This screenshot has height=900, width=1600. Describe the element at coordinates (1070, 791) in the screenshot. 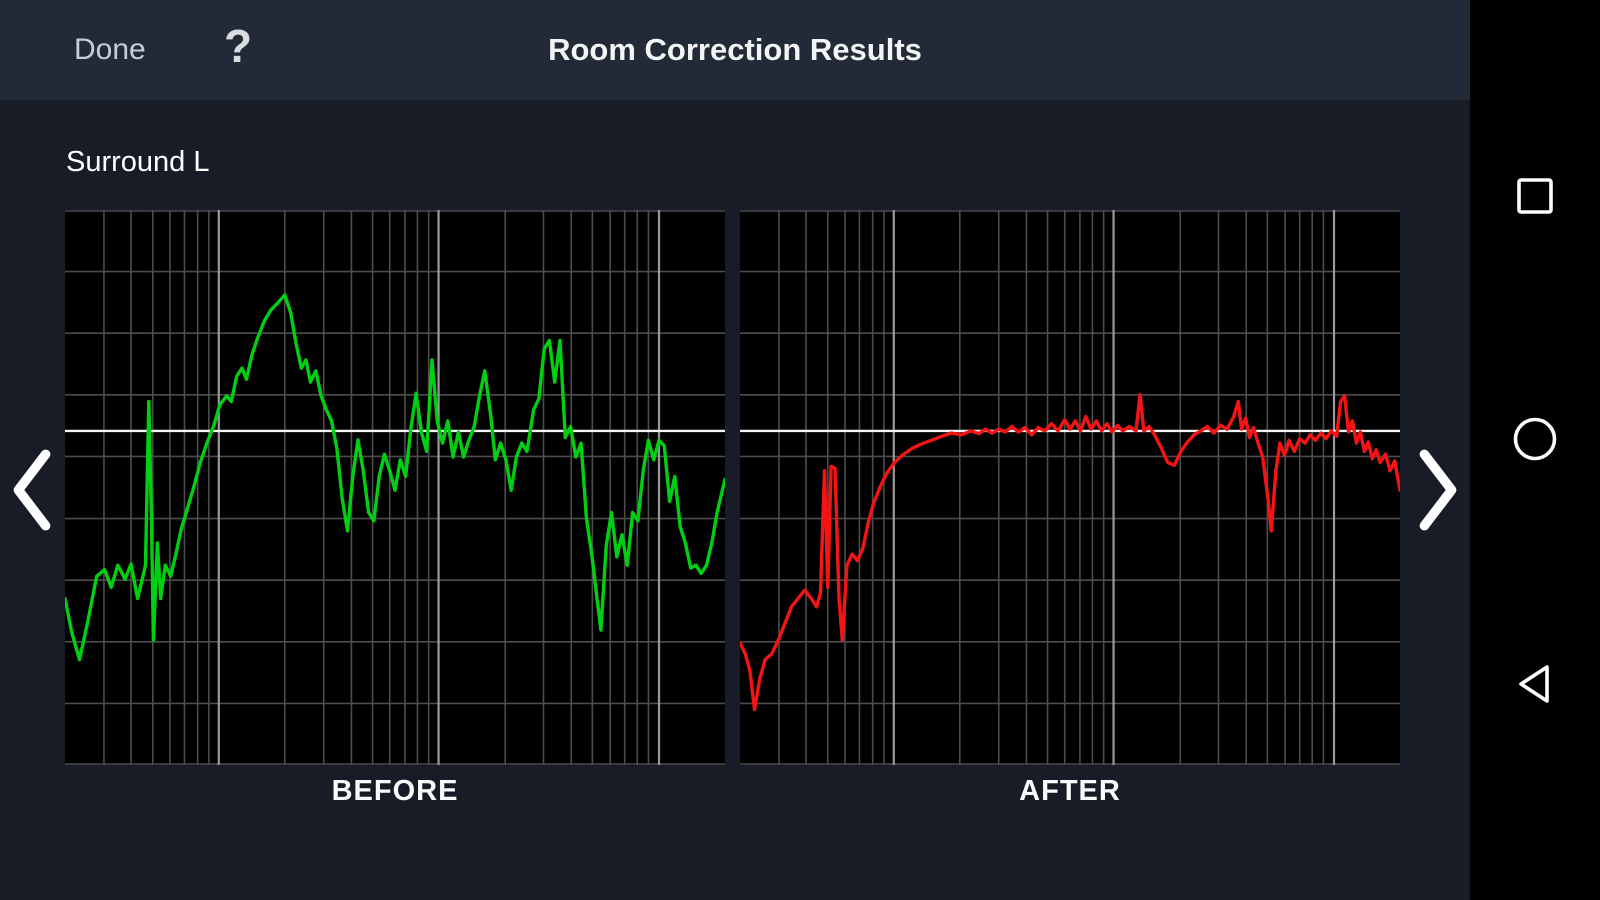

I see `after-chart-label: AFTER` at that location.